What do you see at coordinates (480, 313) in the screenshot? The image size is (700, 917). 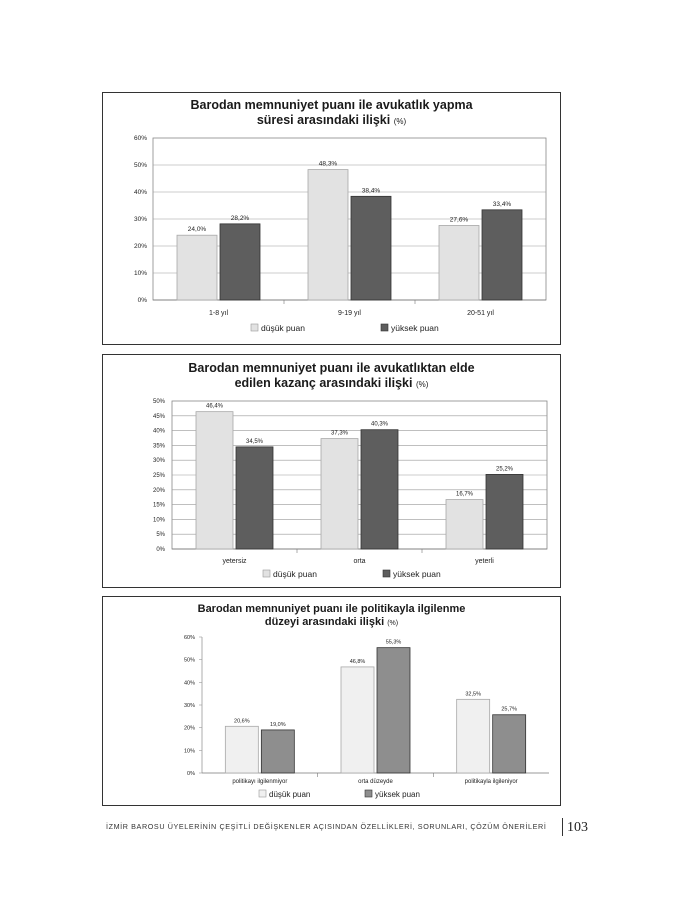 I see `x-category-label: 20-51 yıl` at bounding box center [480, 313].